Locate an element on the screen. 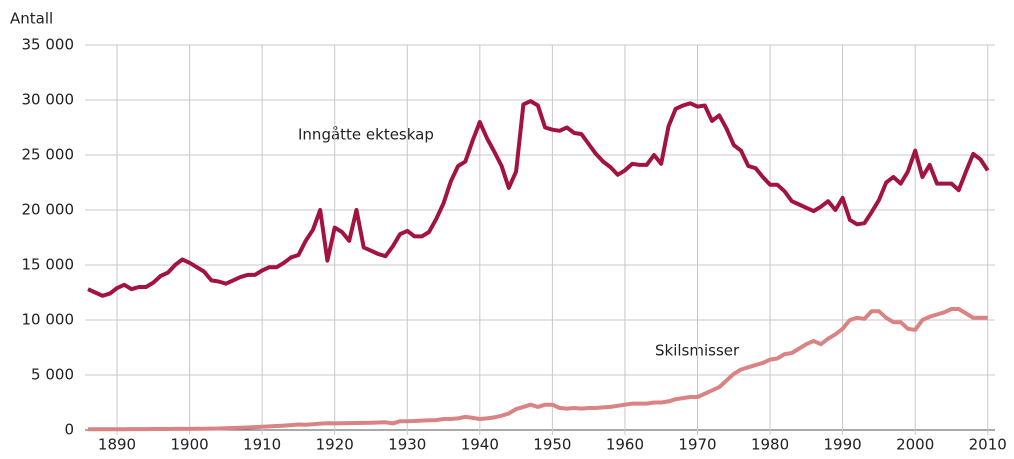 The image size is (1014, 459). x-tick-label: 1930 is located at coordinates (407, 445).